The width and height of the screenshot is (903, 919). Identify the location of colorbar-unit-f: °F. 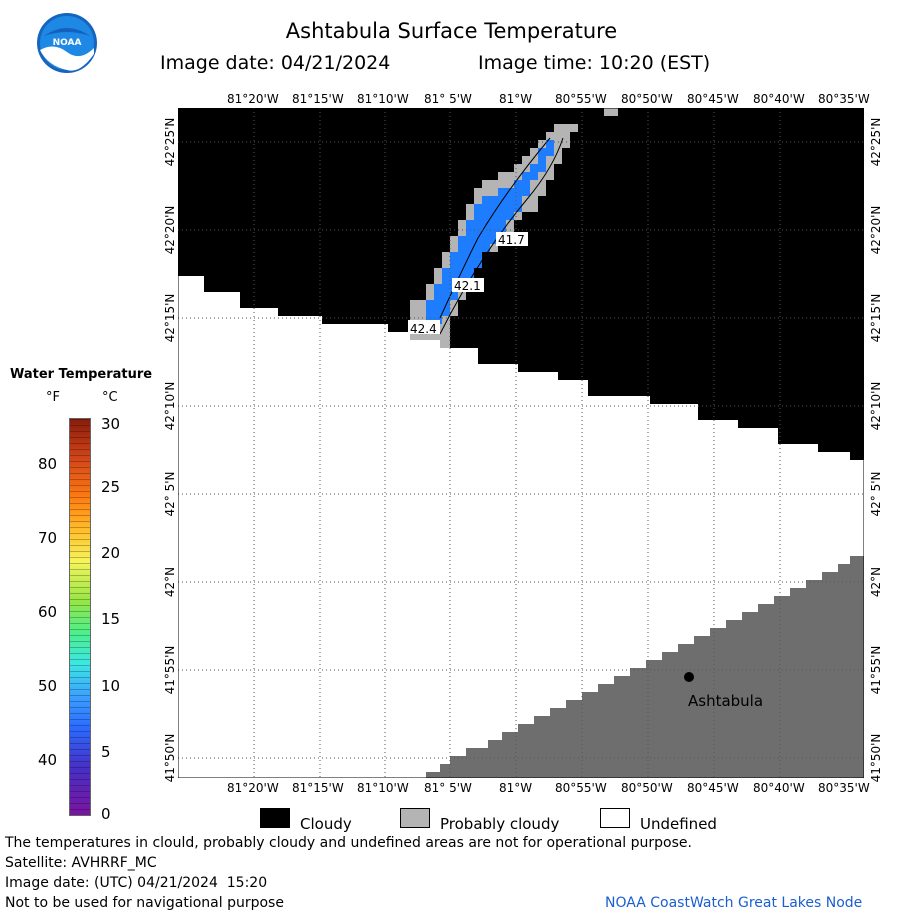
(53, 397).